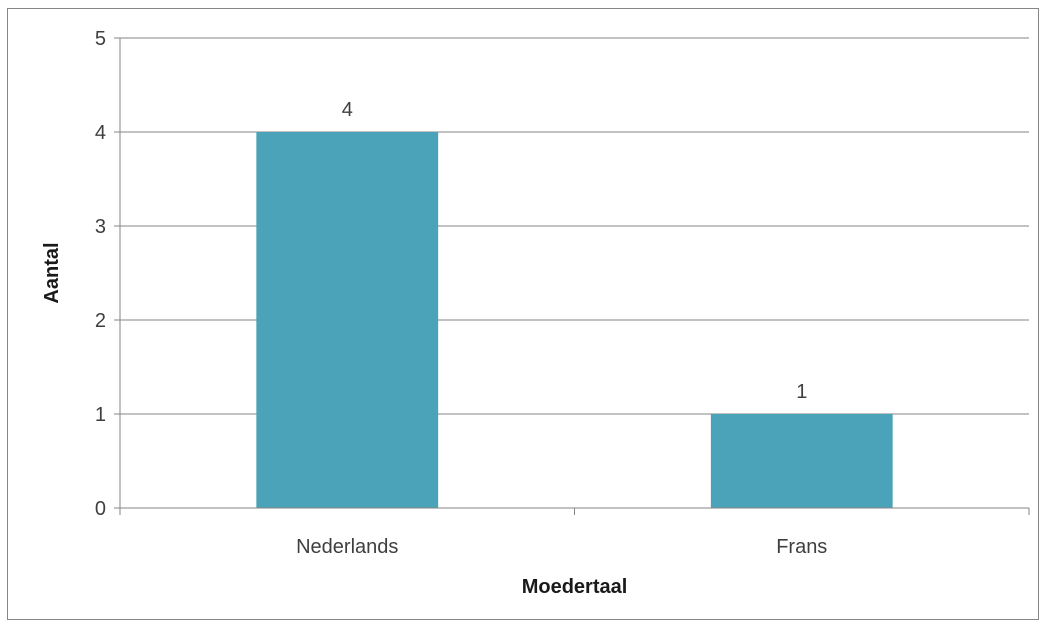 Image resolution: width=1047 pixels, height=628 pixels. I want to click on y-tick-label: 0, so click(100, 509).